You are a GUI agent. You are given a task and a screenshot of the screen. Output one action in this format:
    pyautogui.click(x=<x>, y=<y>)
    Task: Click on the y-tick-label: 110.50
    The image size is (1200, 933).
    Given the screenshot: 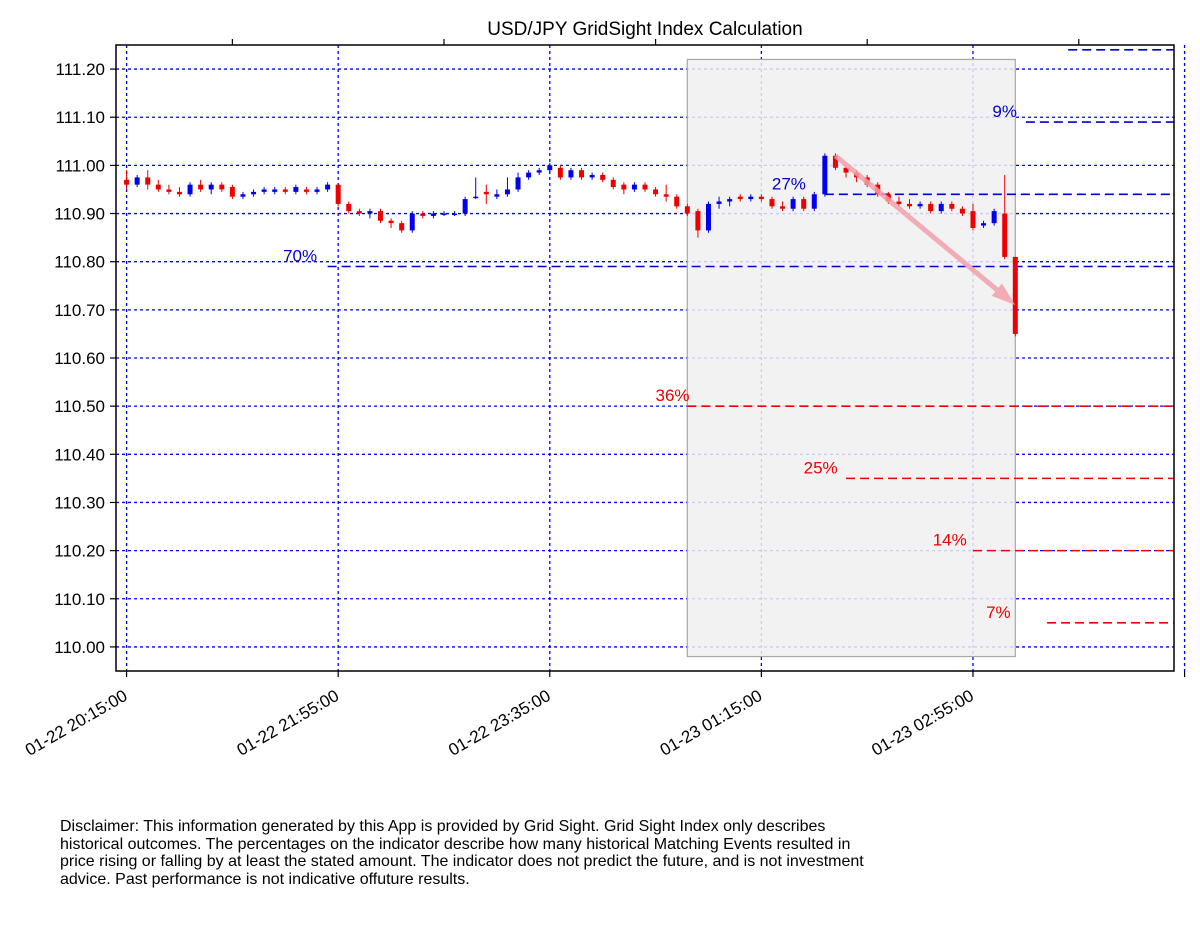 What is the action you would take?
    pyautogui.click(x=79, y=406)
    